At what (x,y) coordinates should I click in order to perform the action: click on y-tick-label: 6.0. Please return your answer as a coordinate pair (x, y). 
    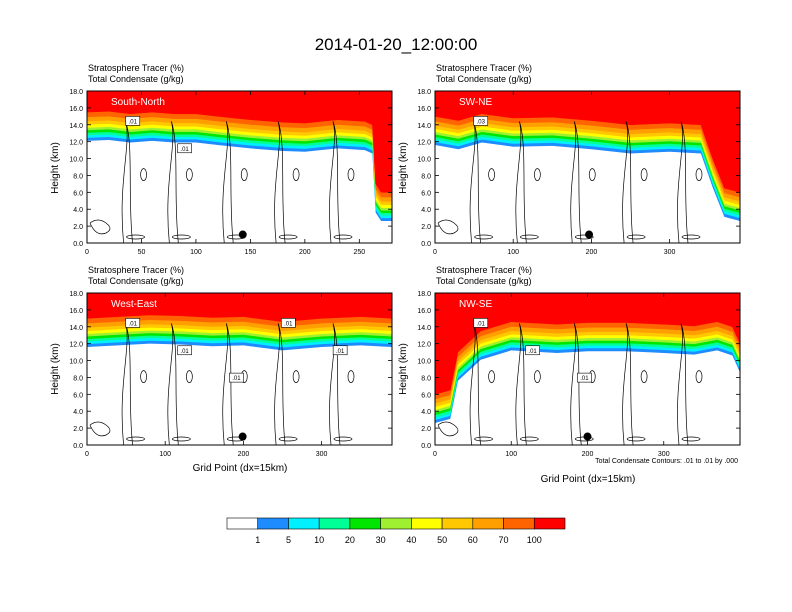
    Looking at the image, I should click on (78, 395).